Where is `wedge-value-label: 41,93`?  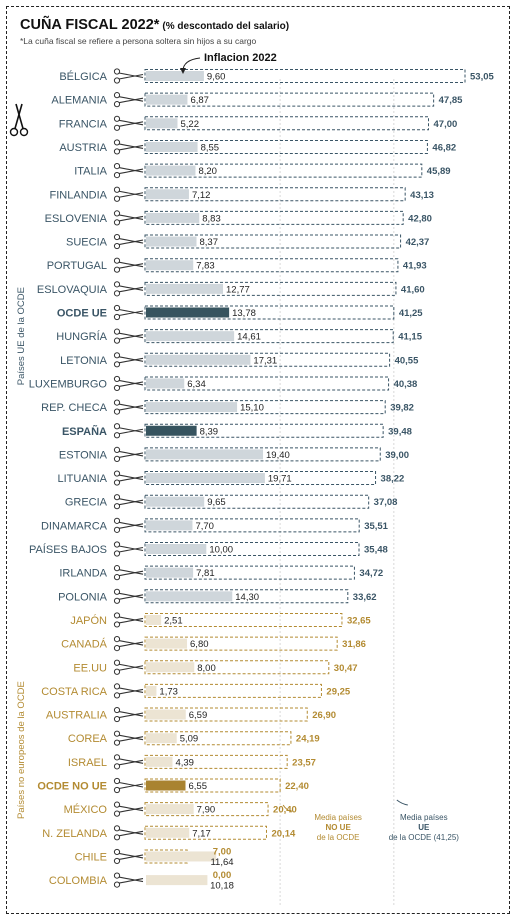 wedge-value-label: 41,93 is located at coordinates (415, 266).